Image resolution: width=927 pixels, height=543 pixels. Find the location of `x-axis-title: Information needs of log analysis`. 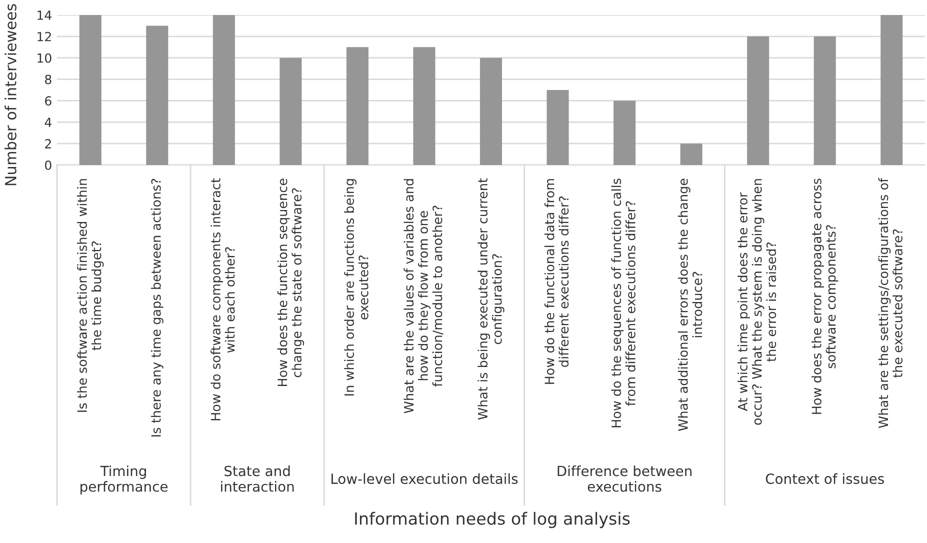

x-axis-title: Information needs of log analysis is located at coordinates (492, 520).